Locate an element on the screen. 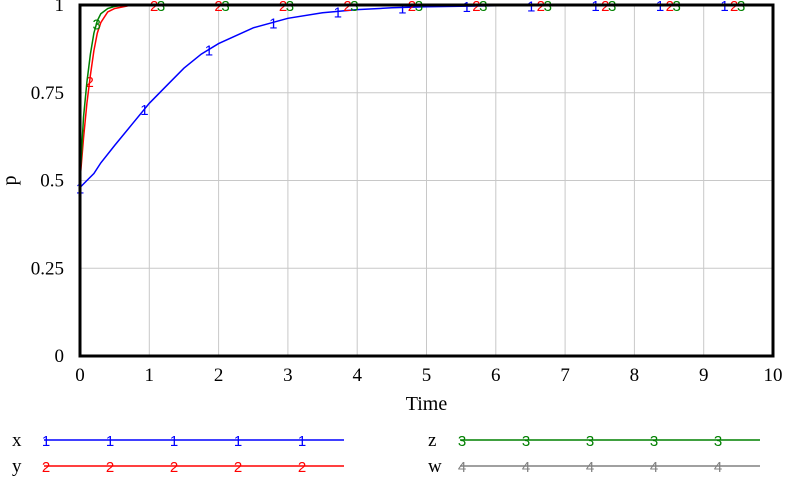 The width and height of the screenshot is (785, 480). legend-label-y: y is located at coordinates (17, 466).